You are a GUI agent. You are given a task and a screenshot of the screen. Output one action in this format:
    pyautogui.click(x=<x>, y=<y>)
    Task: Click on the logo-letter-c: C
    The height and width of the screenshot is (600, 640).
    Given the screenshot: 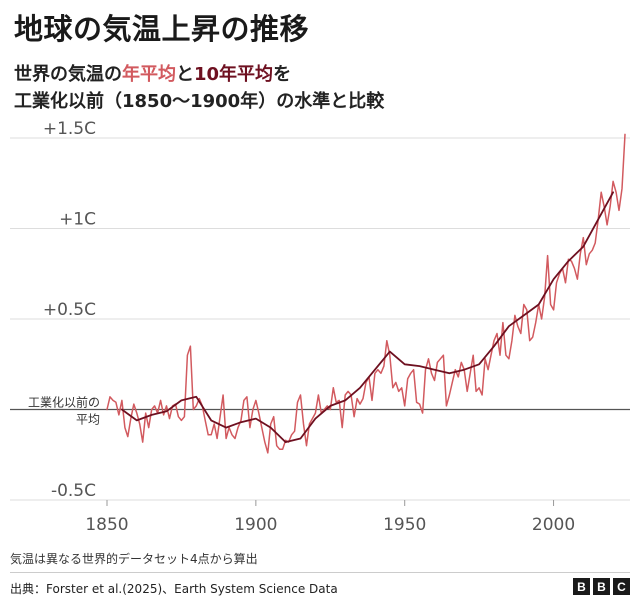 What is the action you would take?
    pyautogui.click(x=621, y=586)
    